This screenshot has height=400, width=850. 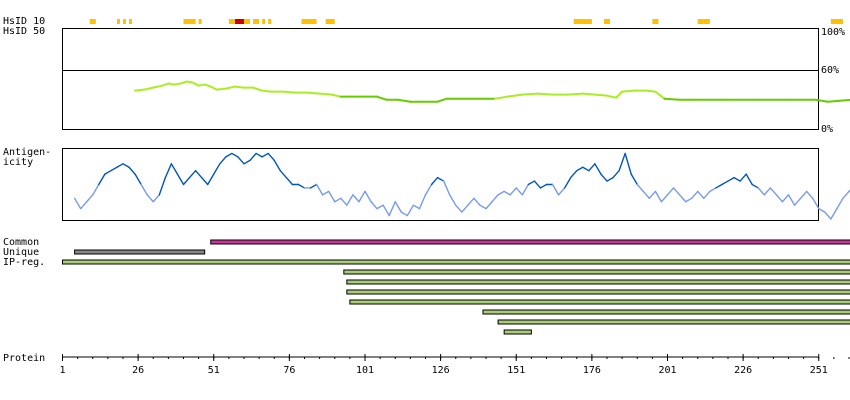 I want to click on common-label: Common, so click(x=21, y=242).